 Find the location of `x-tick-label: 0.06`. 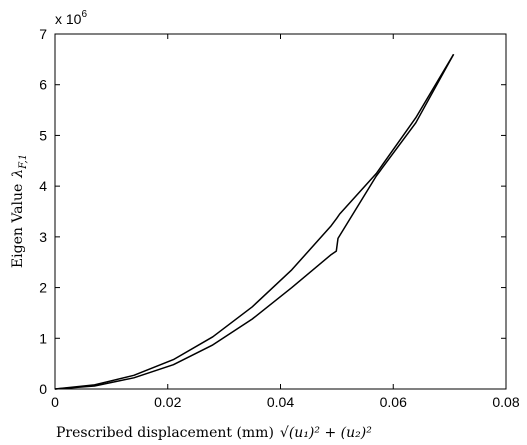

x-tick-label: 0.06 is located at coordinates (393, 402).